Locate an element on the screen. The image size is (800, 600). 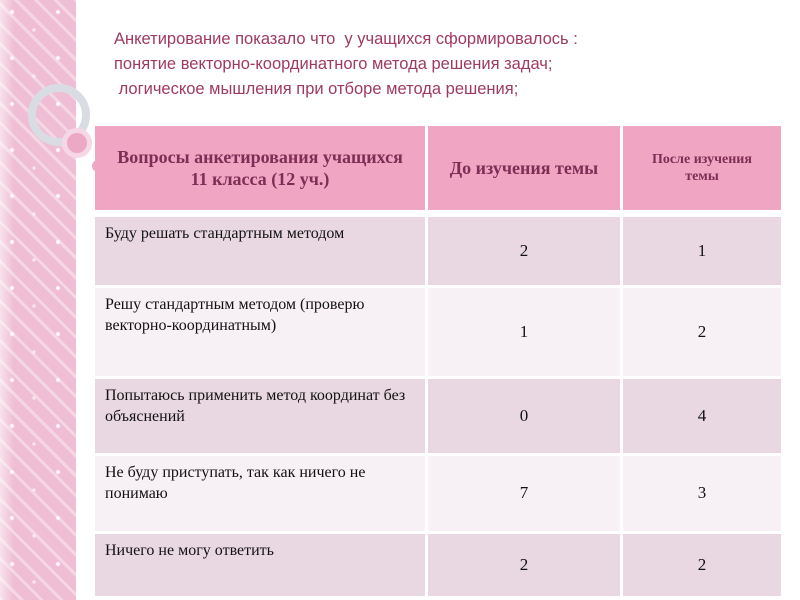
question-cell: Буду решать стандартным методом is located at coordinates (260, 251).